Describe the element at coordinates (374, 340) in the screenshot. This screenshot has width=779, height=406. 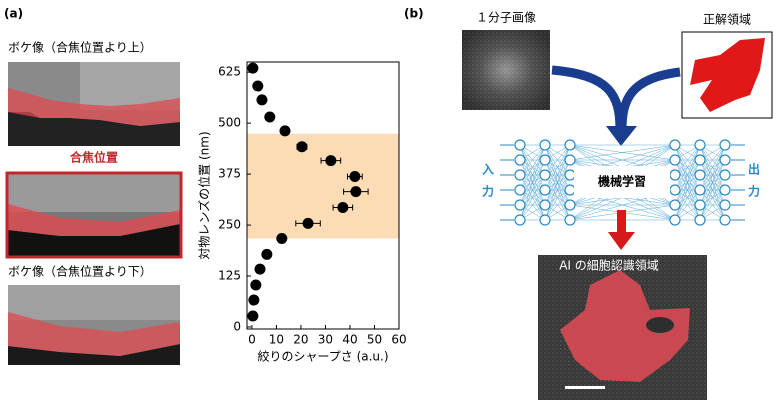
I see `x-tick-label: 50` at that location.